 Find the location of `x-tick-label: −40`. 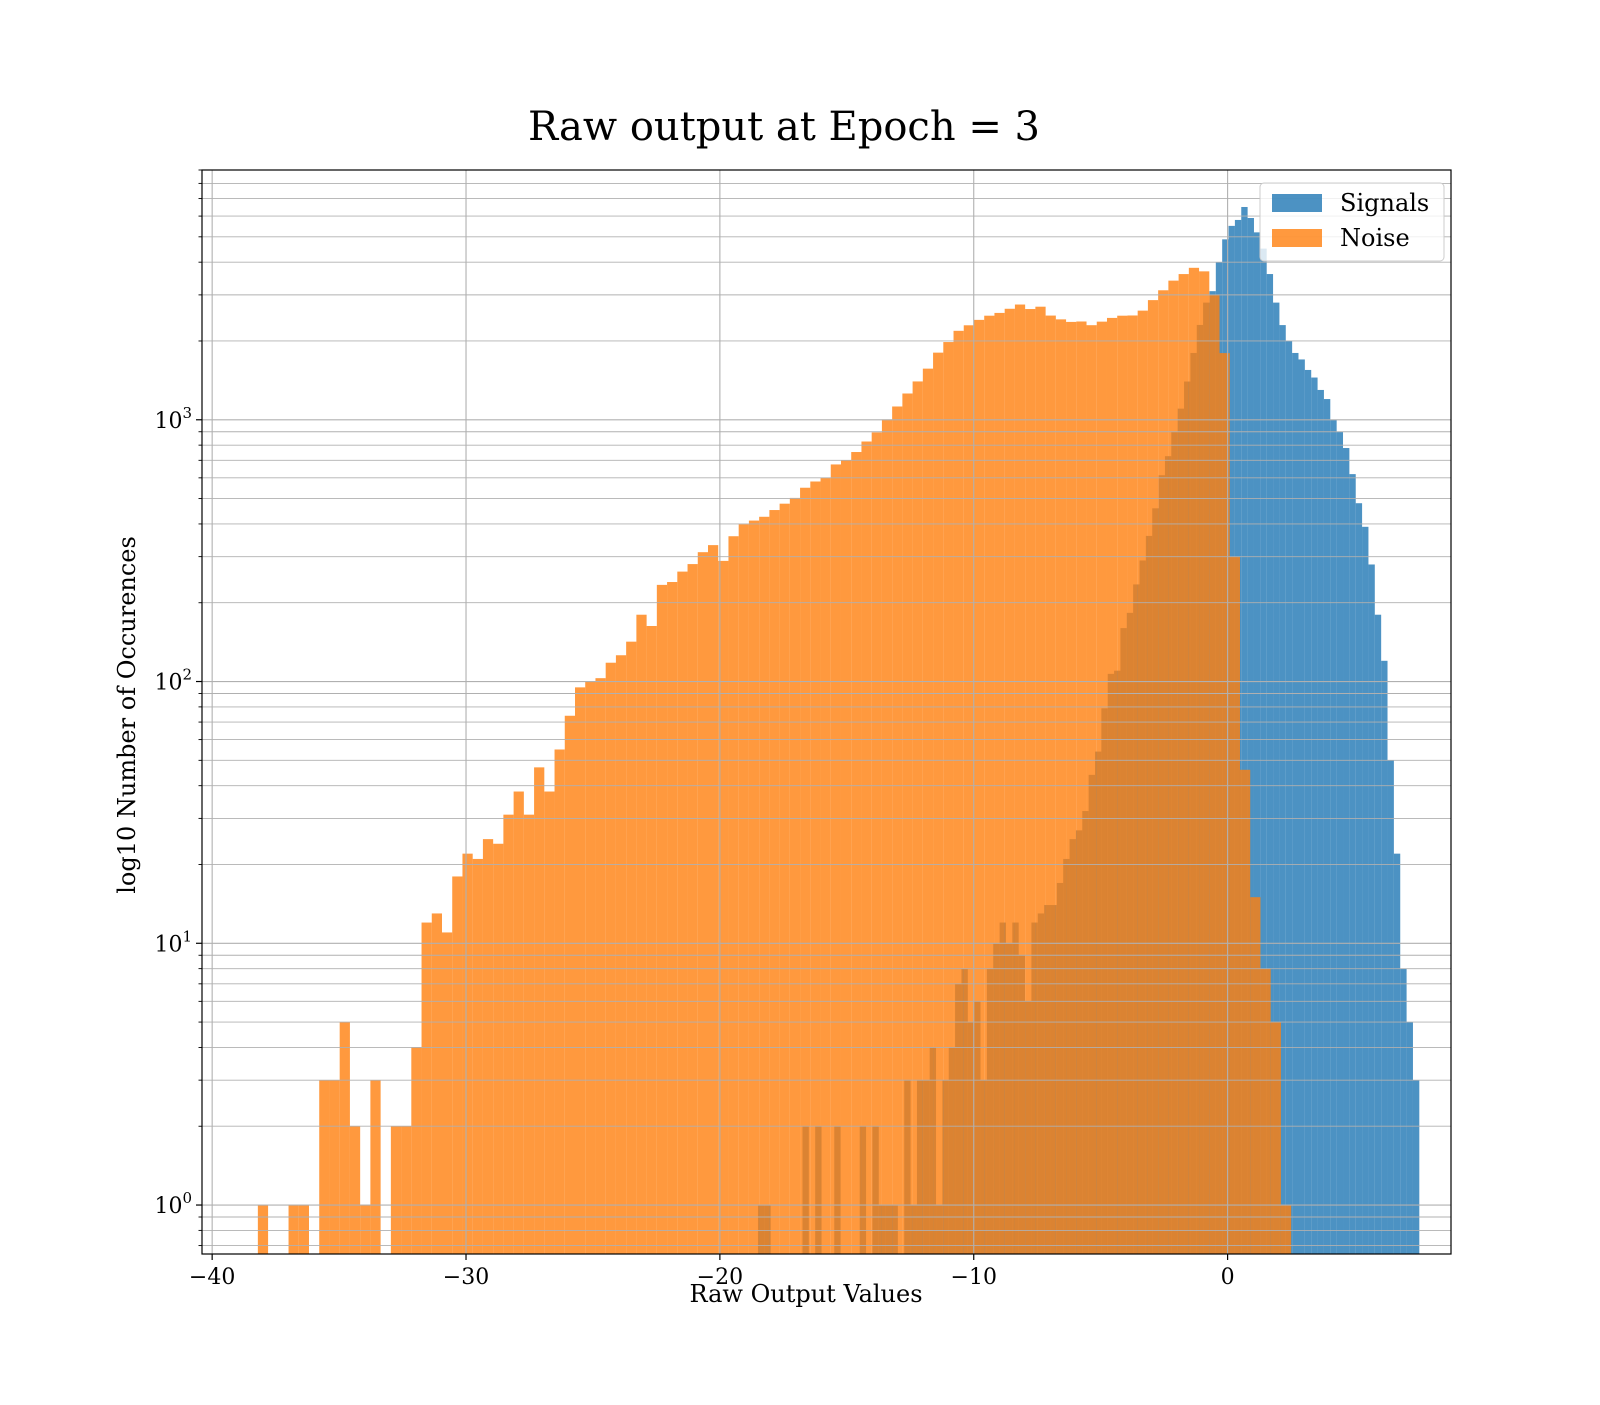

x-tick-label: −40 is located at coordinates (212, 1277).